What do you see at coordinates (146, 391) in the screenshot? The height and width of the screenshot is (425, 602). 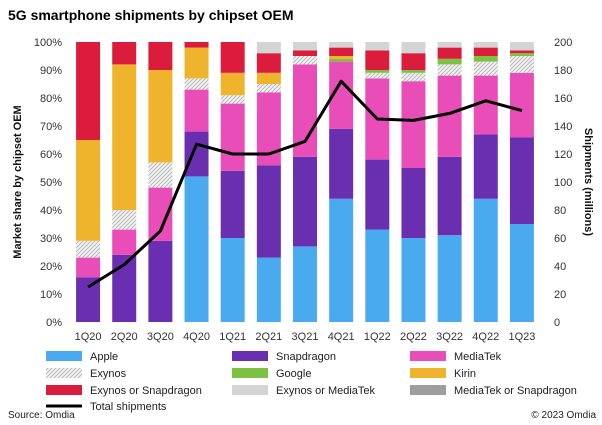 I see `legend-label: Exynos or Snapdragon` at bounding box center [146, 391].